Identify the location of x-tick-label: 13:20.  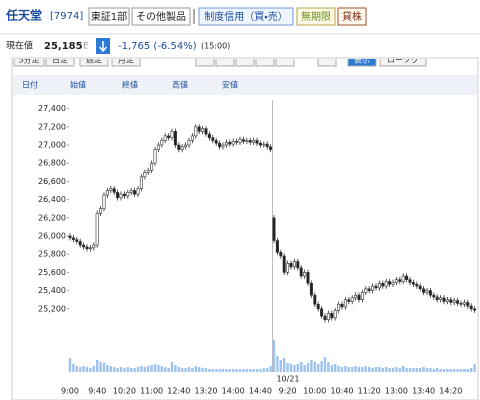
(205, 391).